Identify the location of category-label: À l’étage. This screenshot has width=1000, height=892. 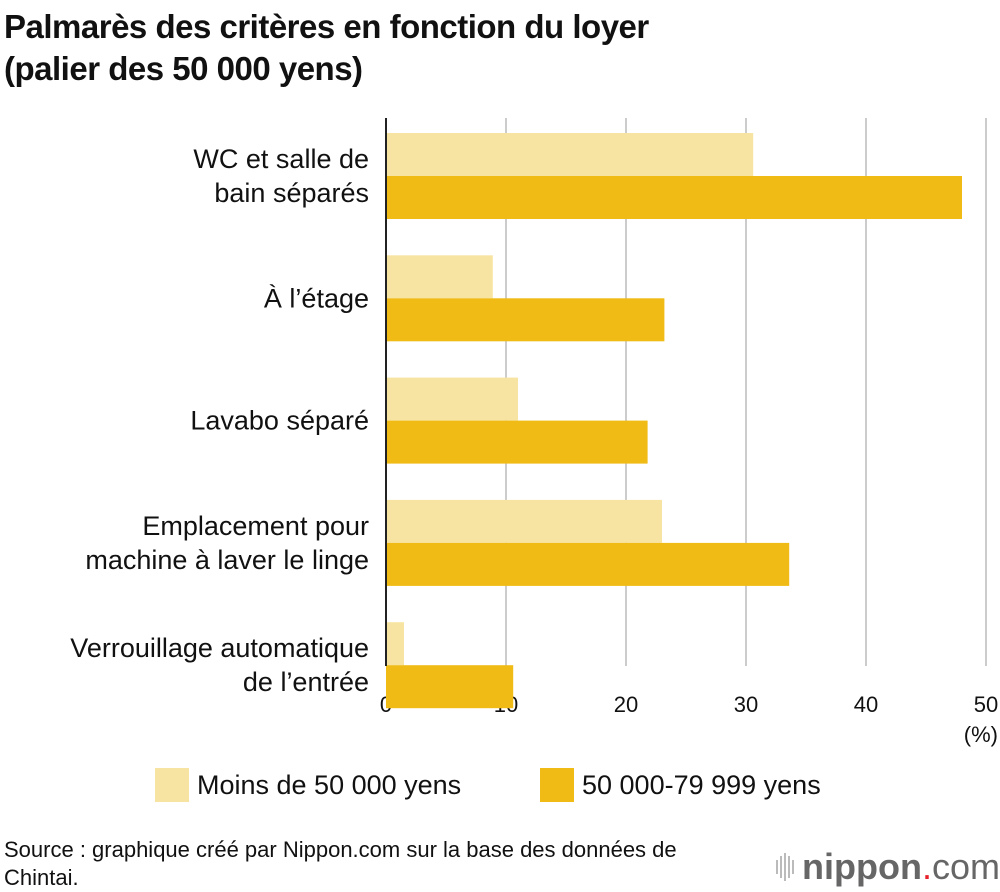
(316, 298).